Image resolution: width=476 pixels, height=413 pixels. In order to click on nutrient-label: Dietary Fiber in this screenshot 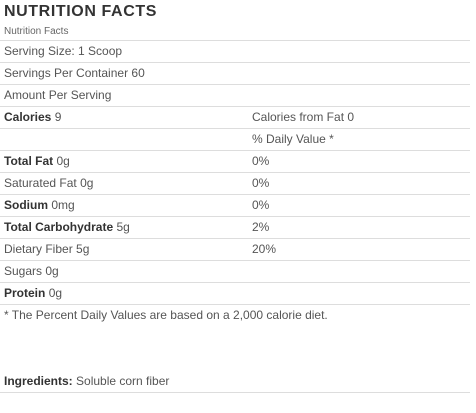, I will do `click(38, 249)`.